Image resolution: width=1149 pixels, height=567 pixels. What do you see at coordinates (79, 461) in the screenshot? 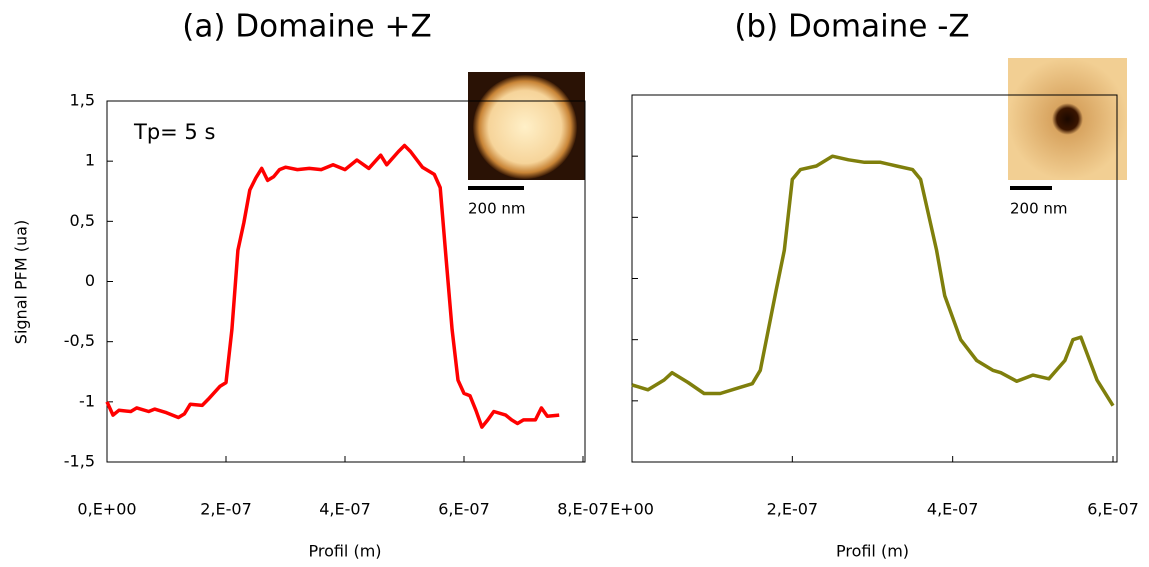
I see `y-tick-label: -1,5` at bounding box center [79, 461].